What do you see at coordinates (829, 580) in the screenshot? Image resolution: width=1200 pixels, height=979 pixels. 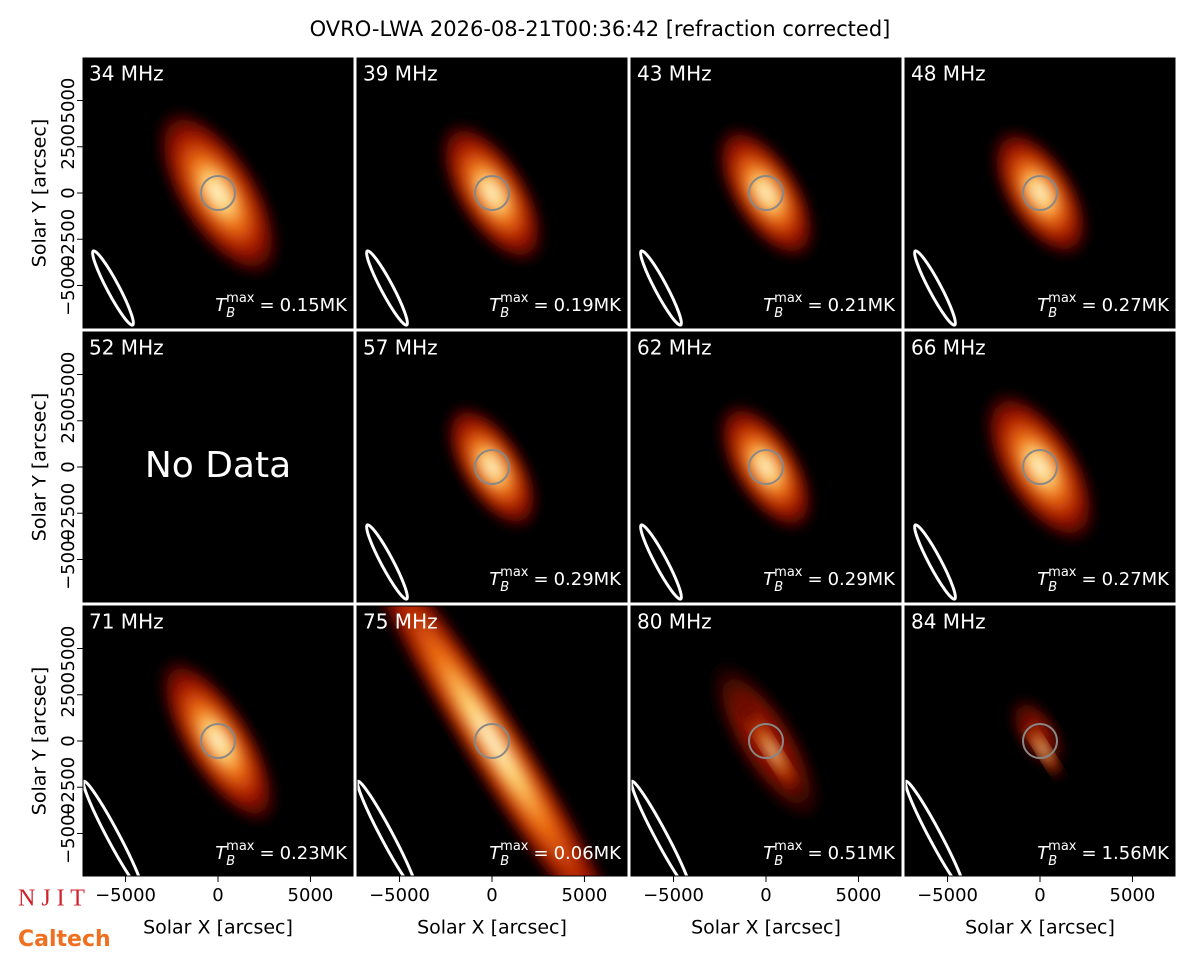 I see `tb-max-label: TBmax = 0.29MK` at bounding box center [829, 580].